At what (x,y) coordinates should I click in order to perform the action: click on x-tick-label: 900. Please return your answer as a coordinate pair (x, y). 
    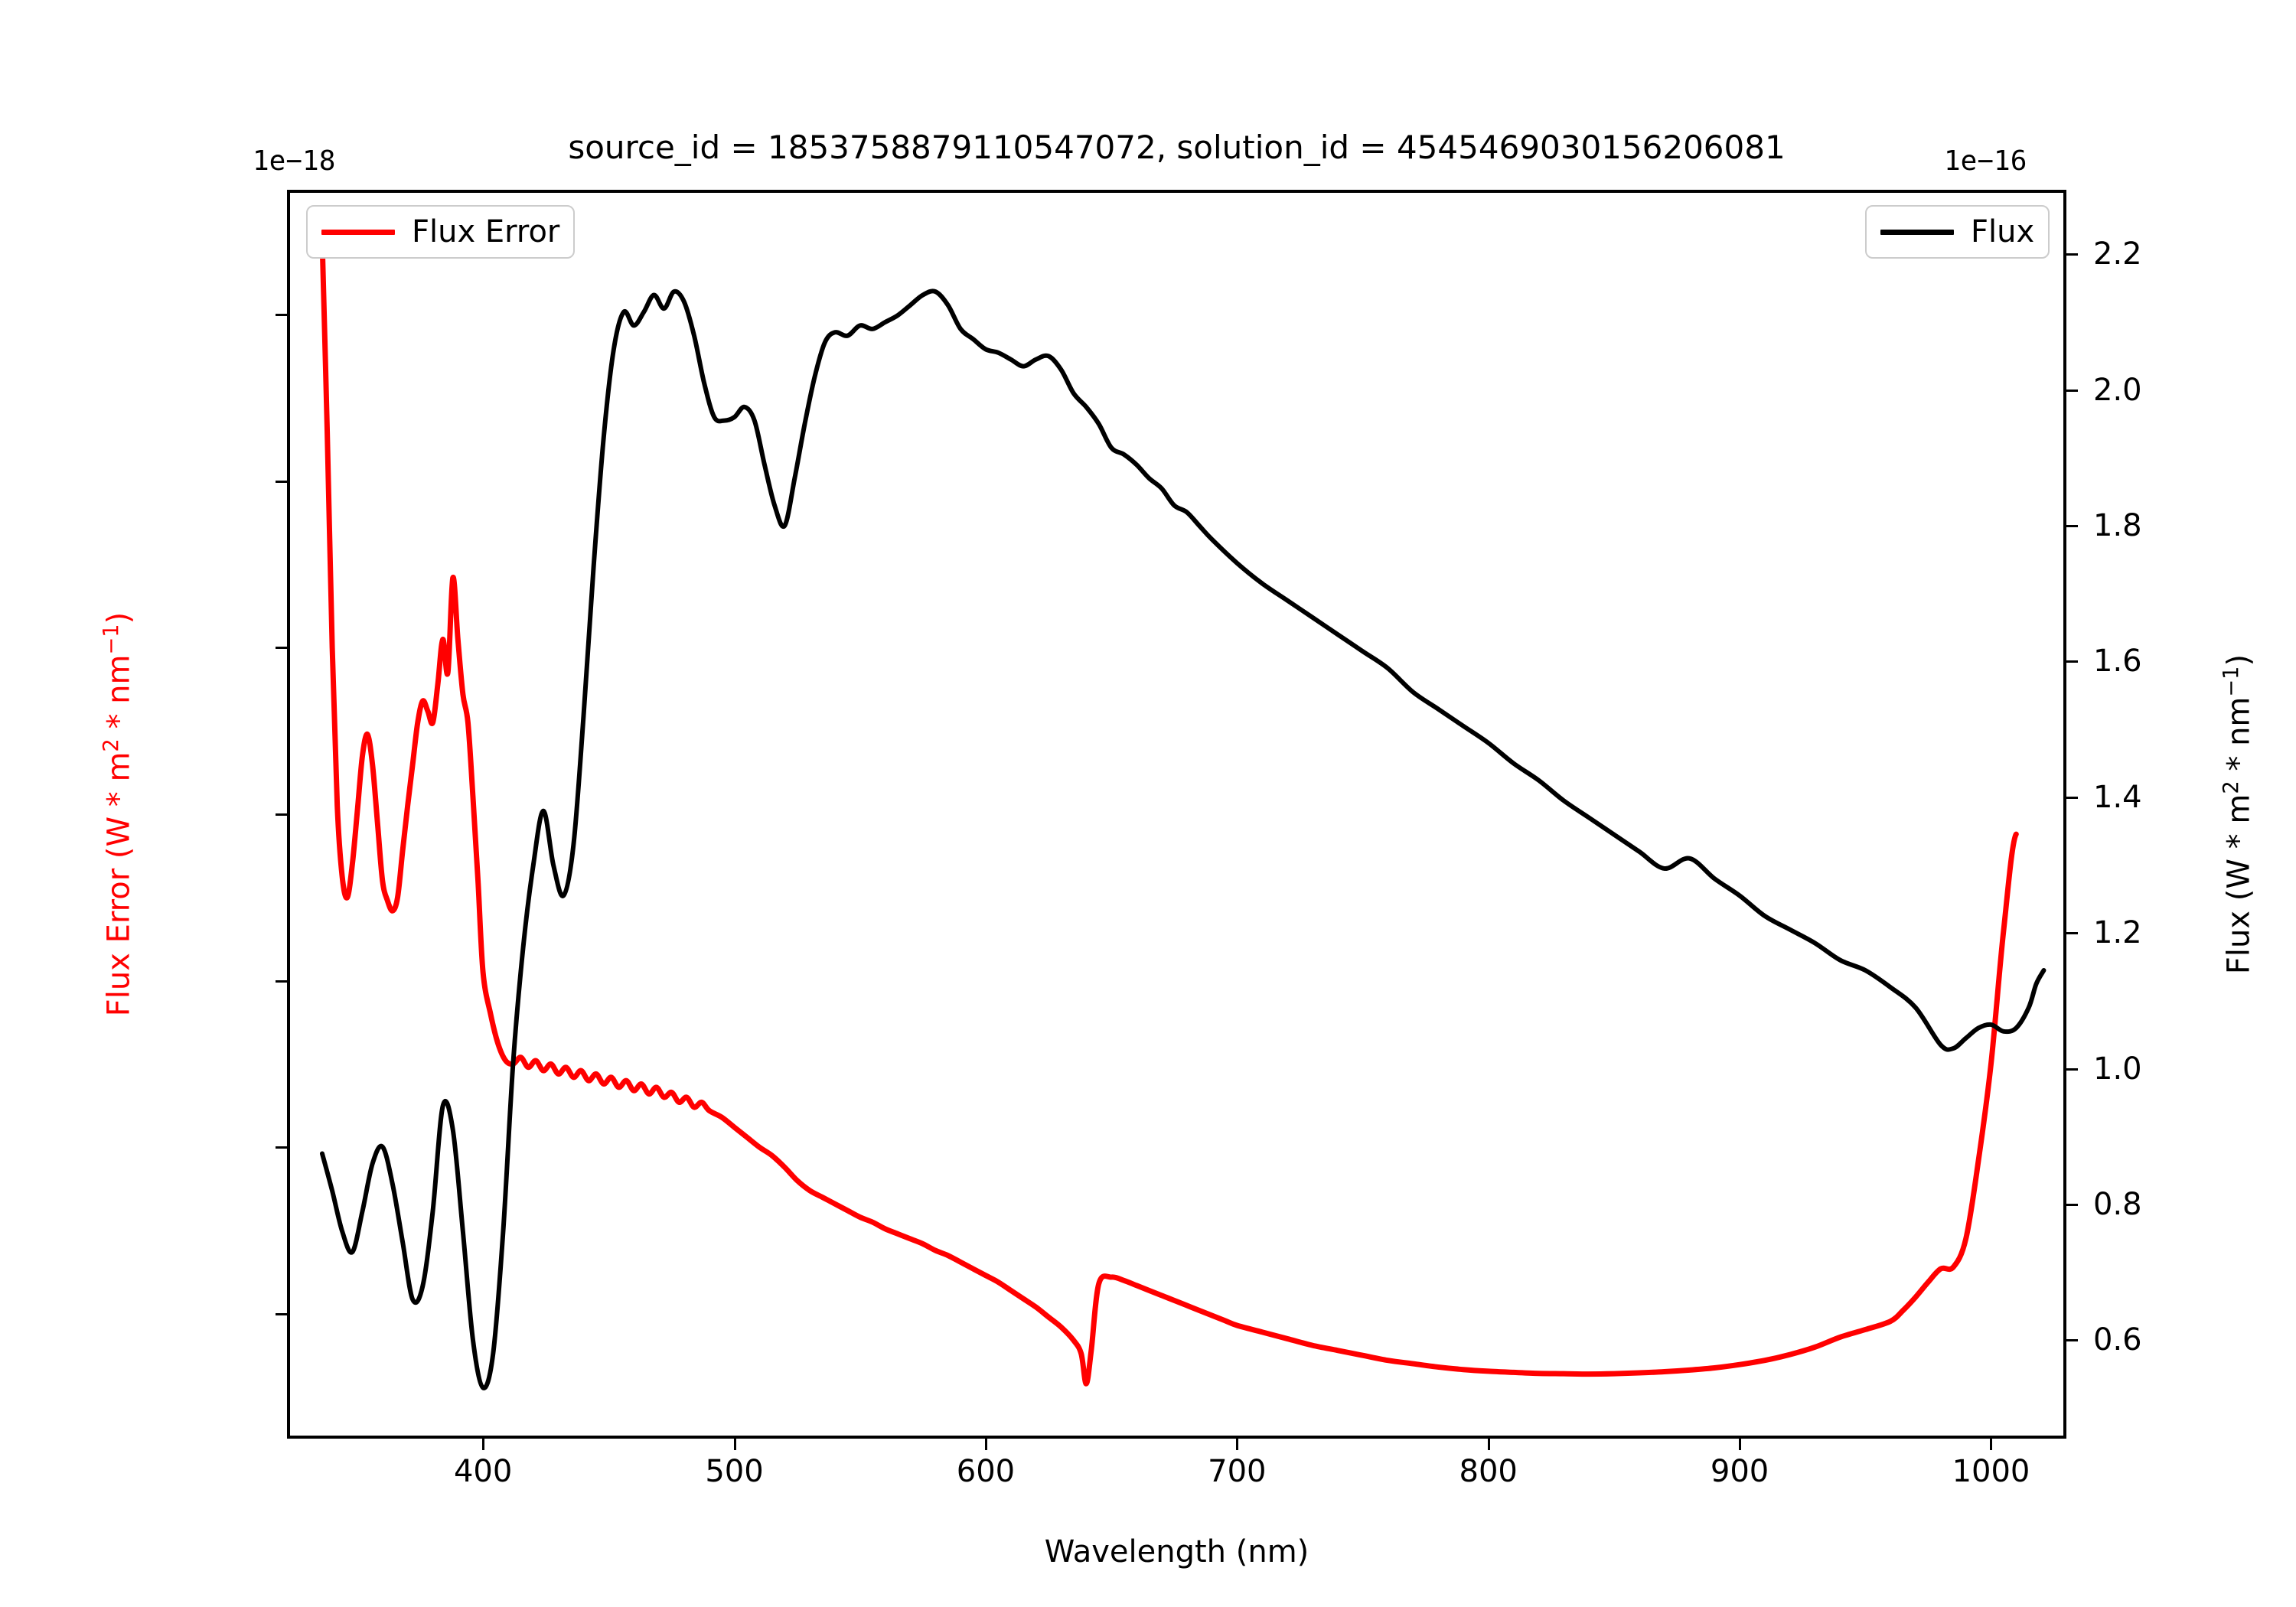
    Looking at the image, I should click on (1739, 1471).